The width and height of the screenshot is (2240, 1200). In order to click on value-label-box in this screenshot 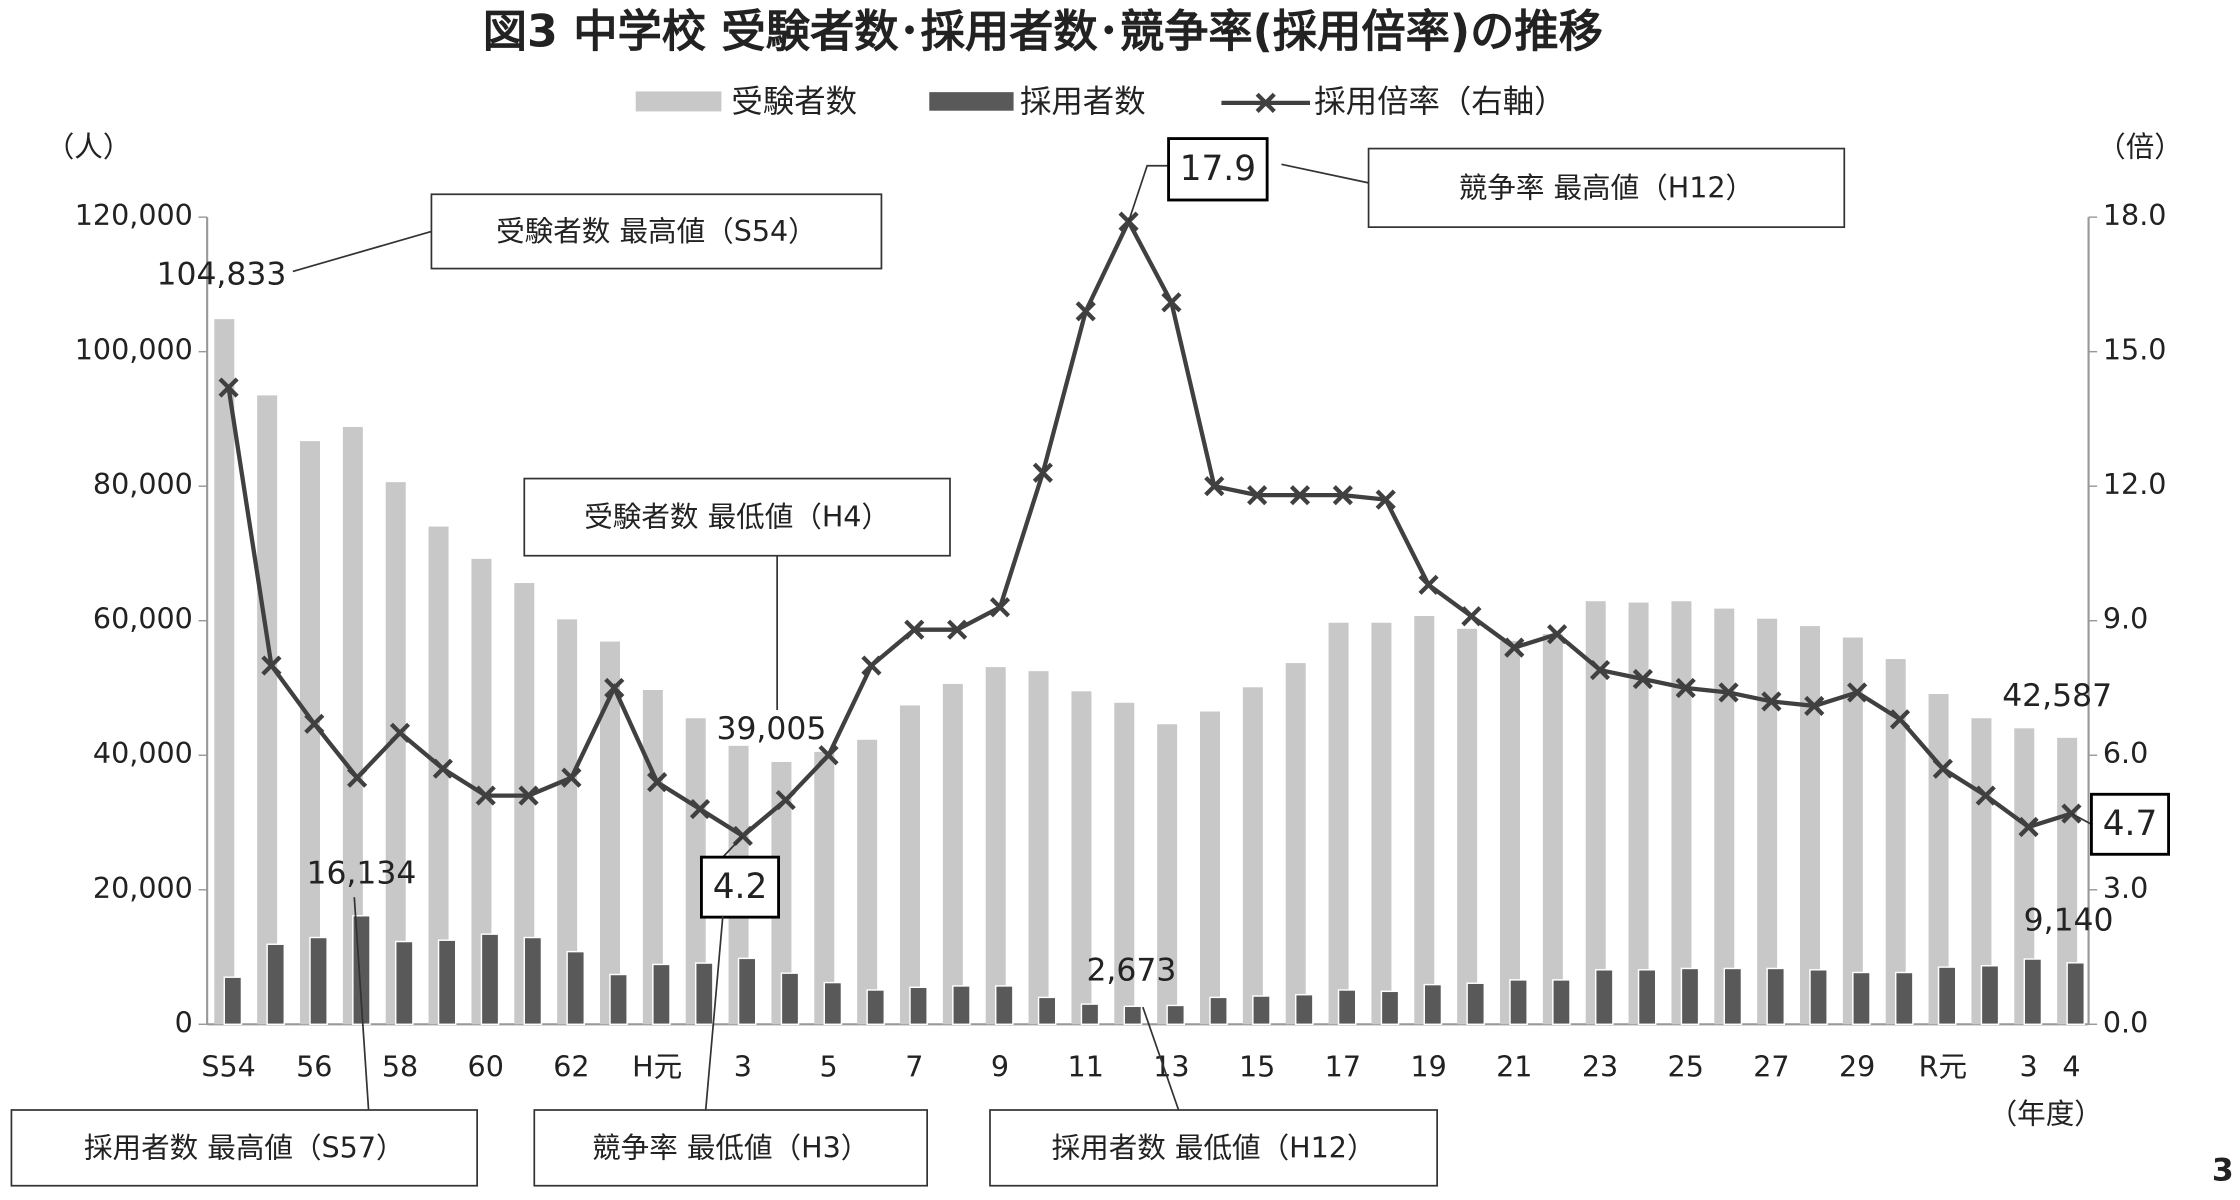, I will do `click(1218, 169)`.